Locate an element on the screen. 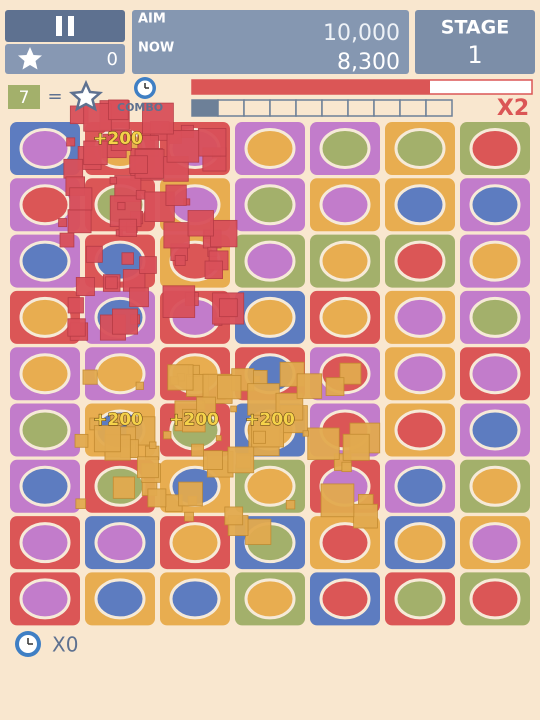 This screenshot has width=540, height=720. pause-icon is located at coordinates (71, 26).